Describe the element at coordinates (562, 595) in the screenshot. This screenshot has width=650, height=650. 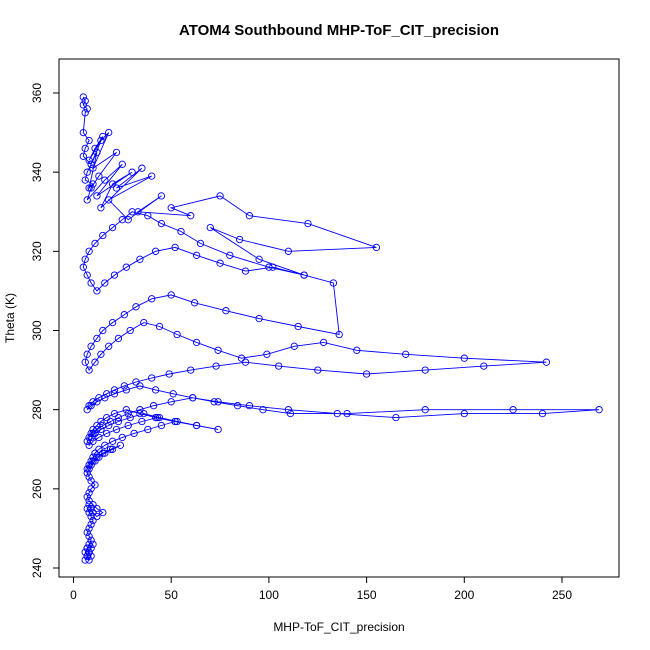
I see `x-tick-label: 250` at that location.